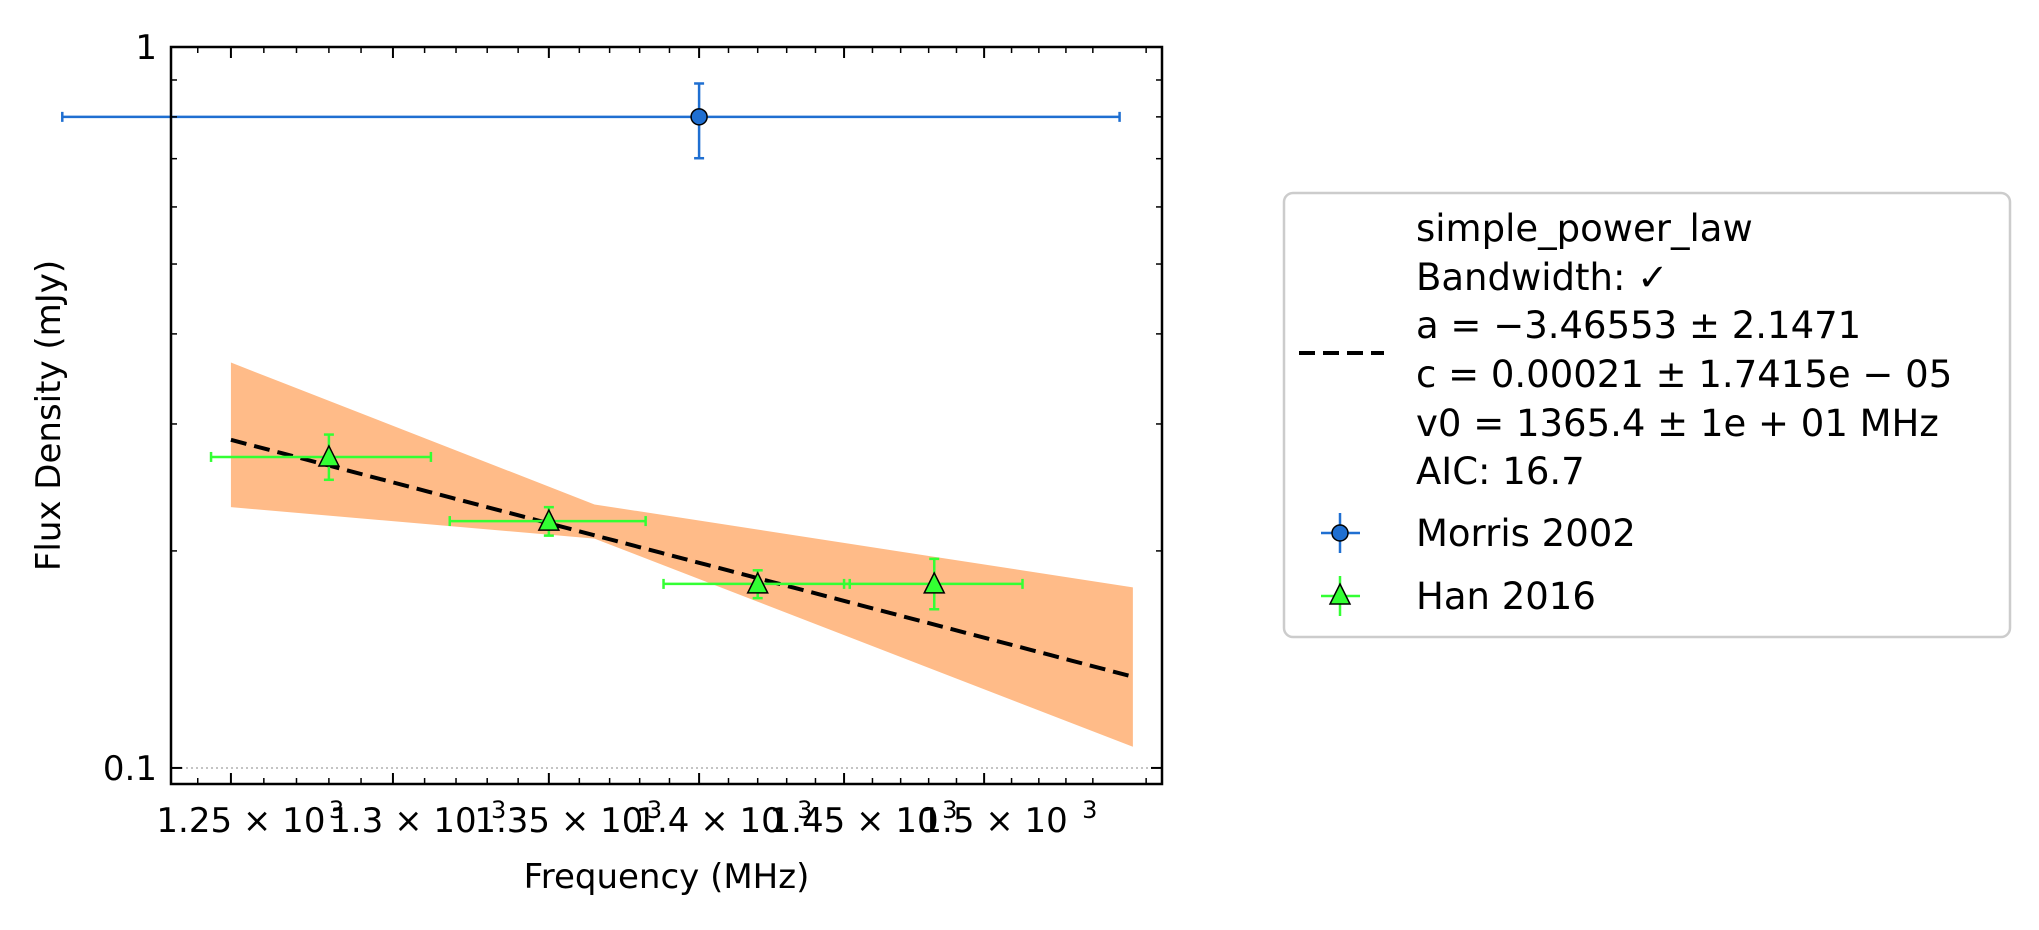  I want to click on legend-morris-marker, so click(1340, 533).